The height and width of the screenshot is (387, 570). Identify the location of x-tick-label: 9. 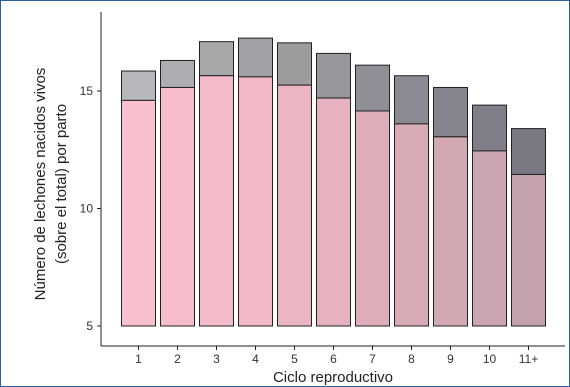
(450, 359).